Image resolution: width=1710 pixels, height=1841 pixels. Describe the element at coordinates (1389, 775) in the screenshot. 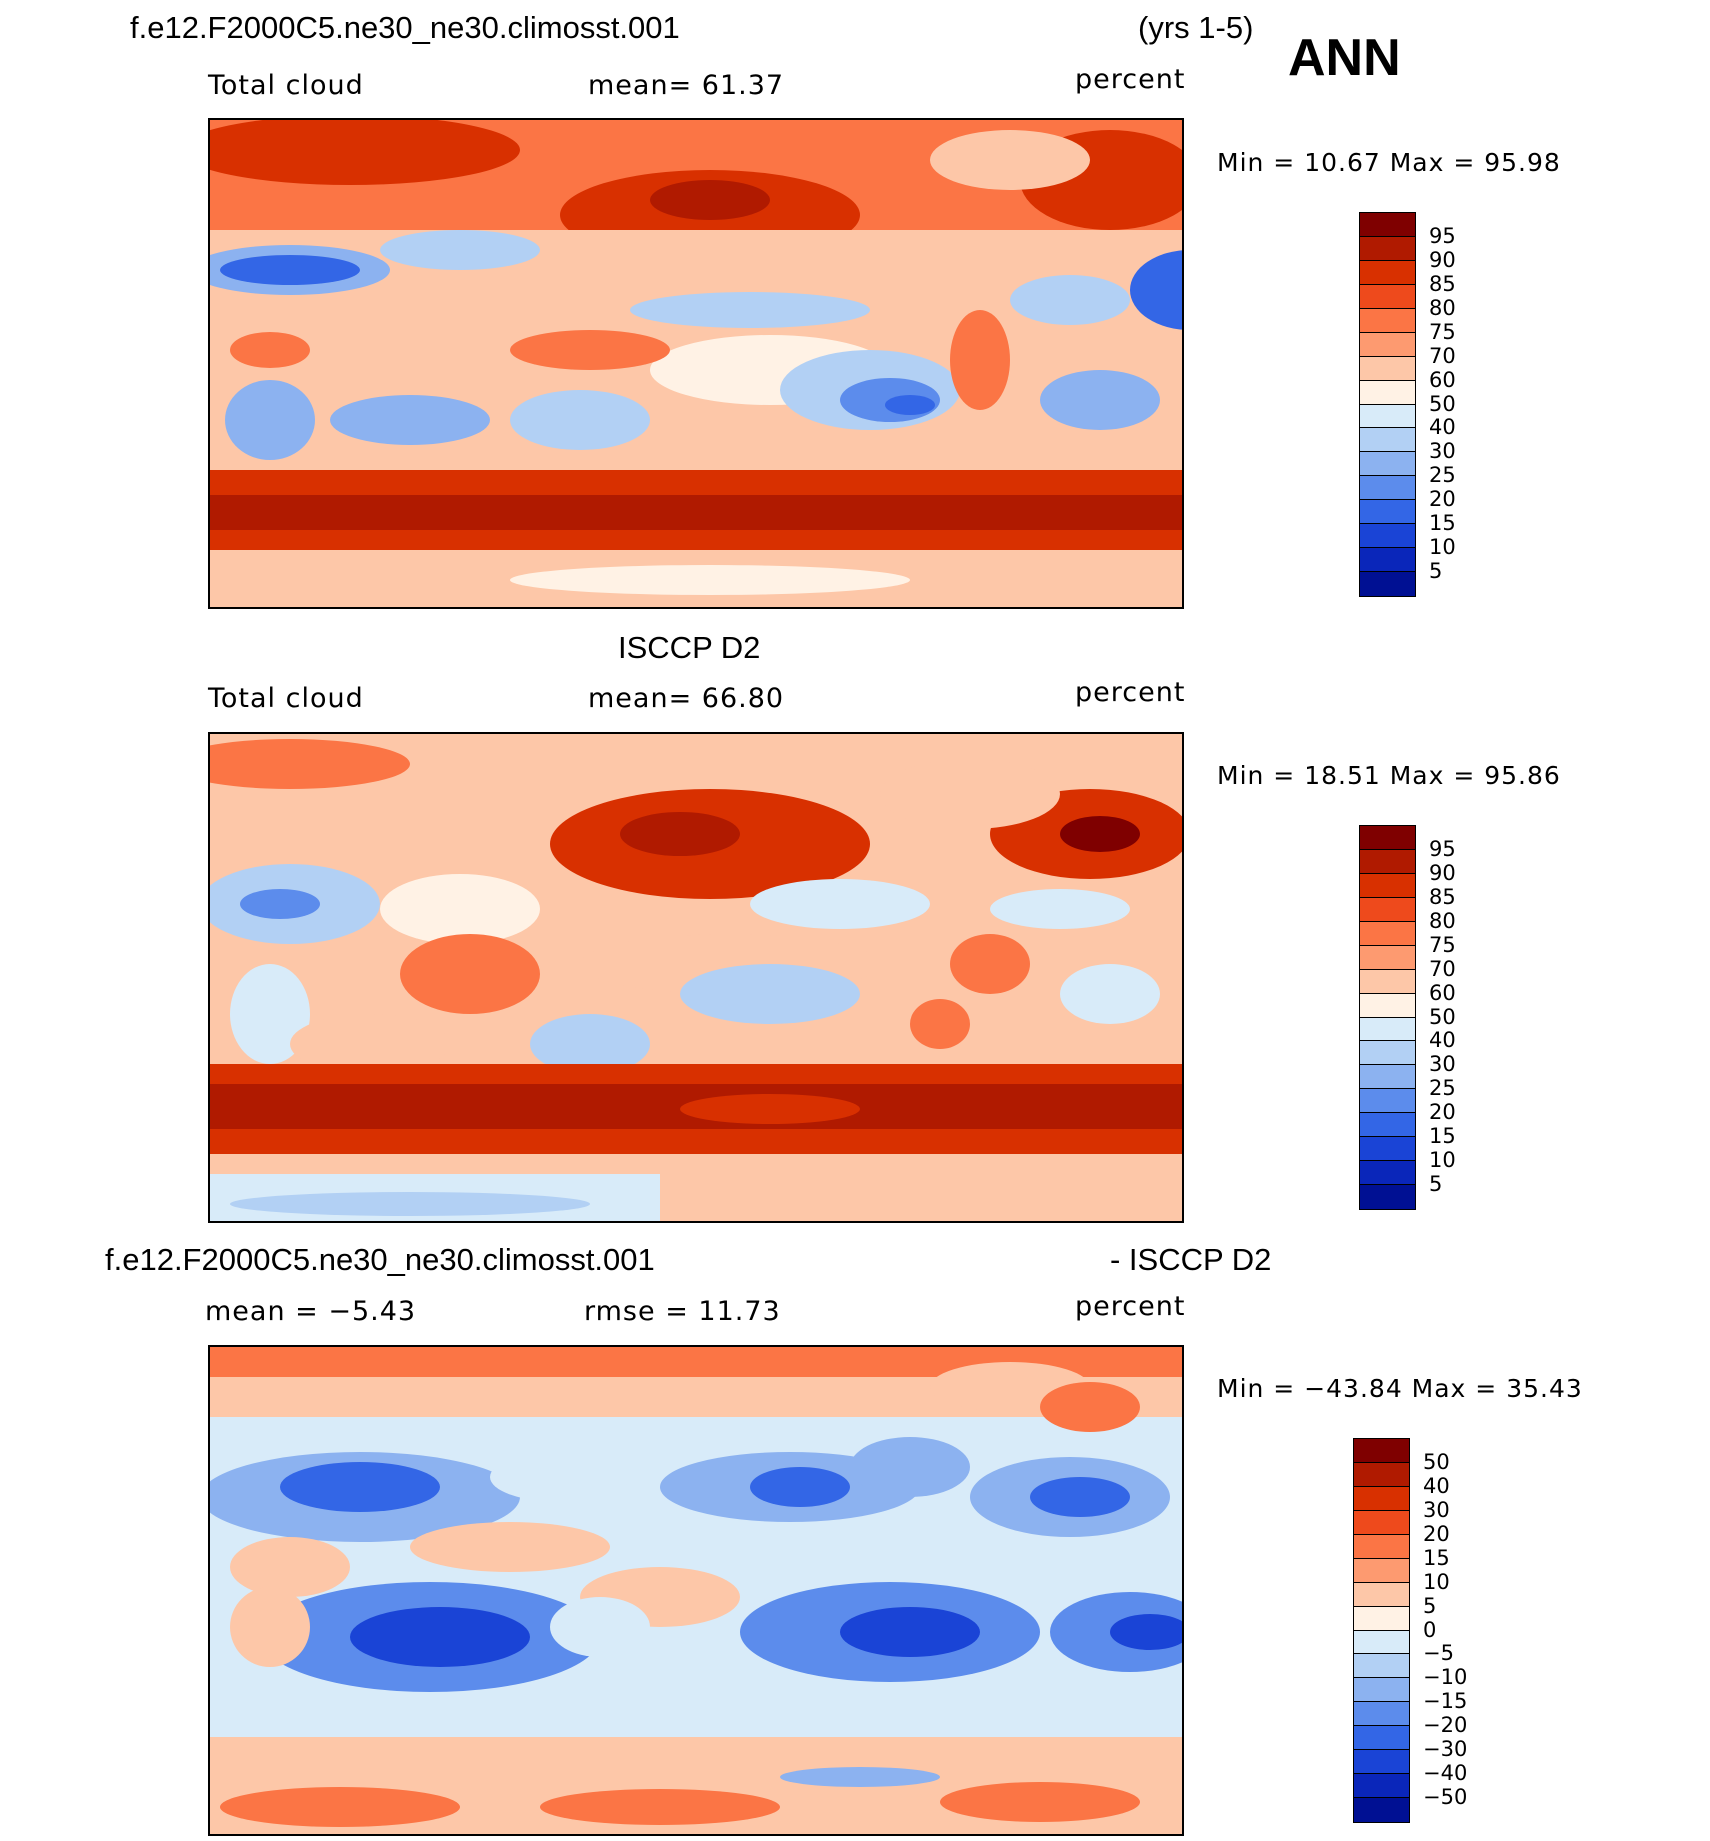

I see `panel-obs-minmax: Min = 18.51 Max = 95.86` at that location.